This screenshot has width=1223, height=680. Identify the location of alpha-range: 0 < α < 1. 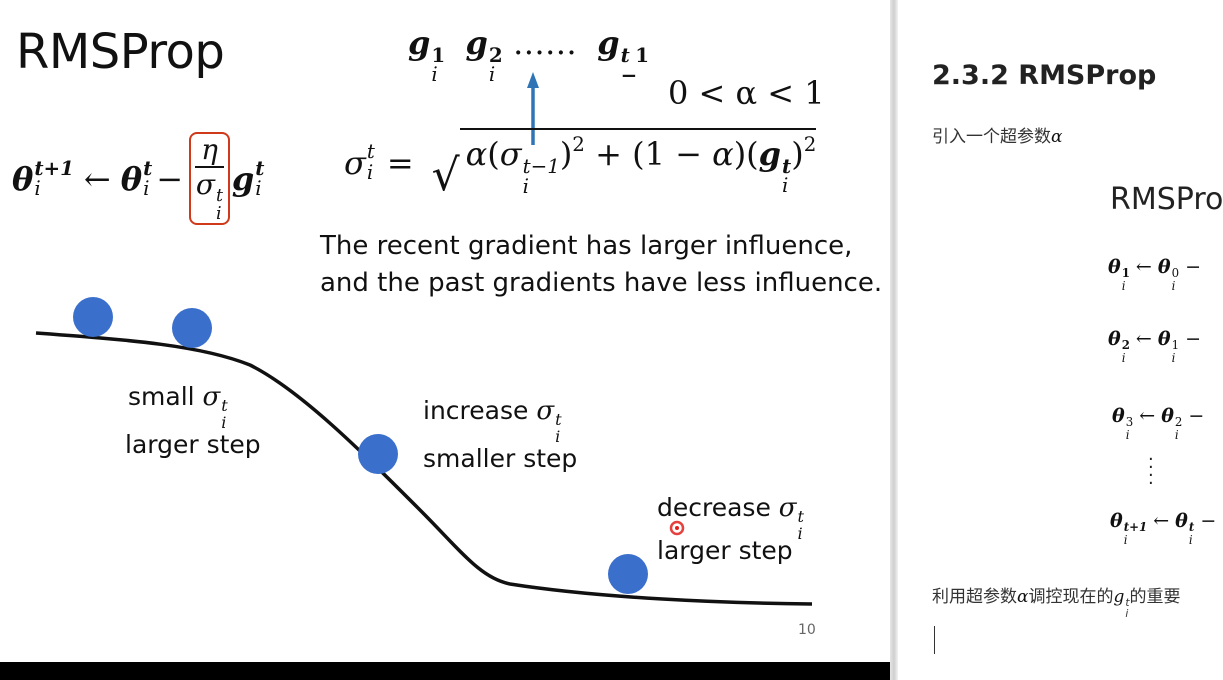
(746, 93).